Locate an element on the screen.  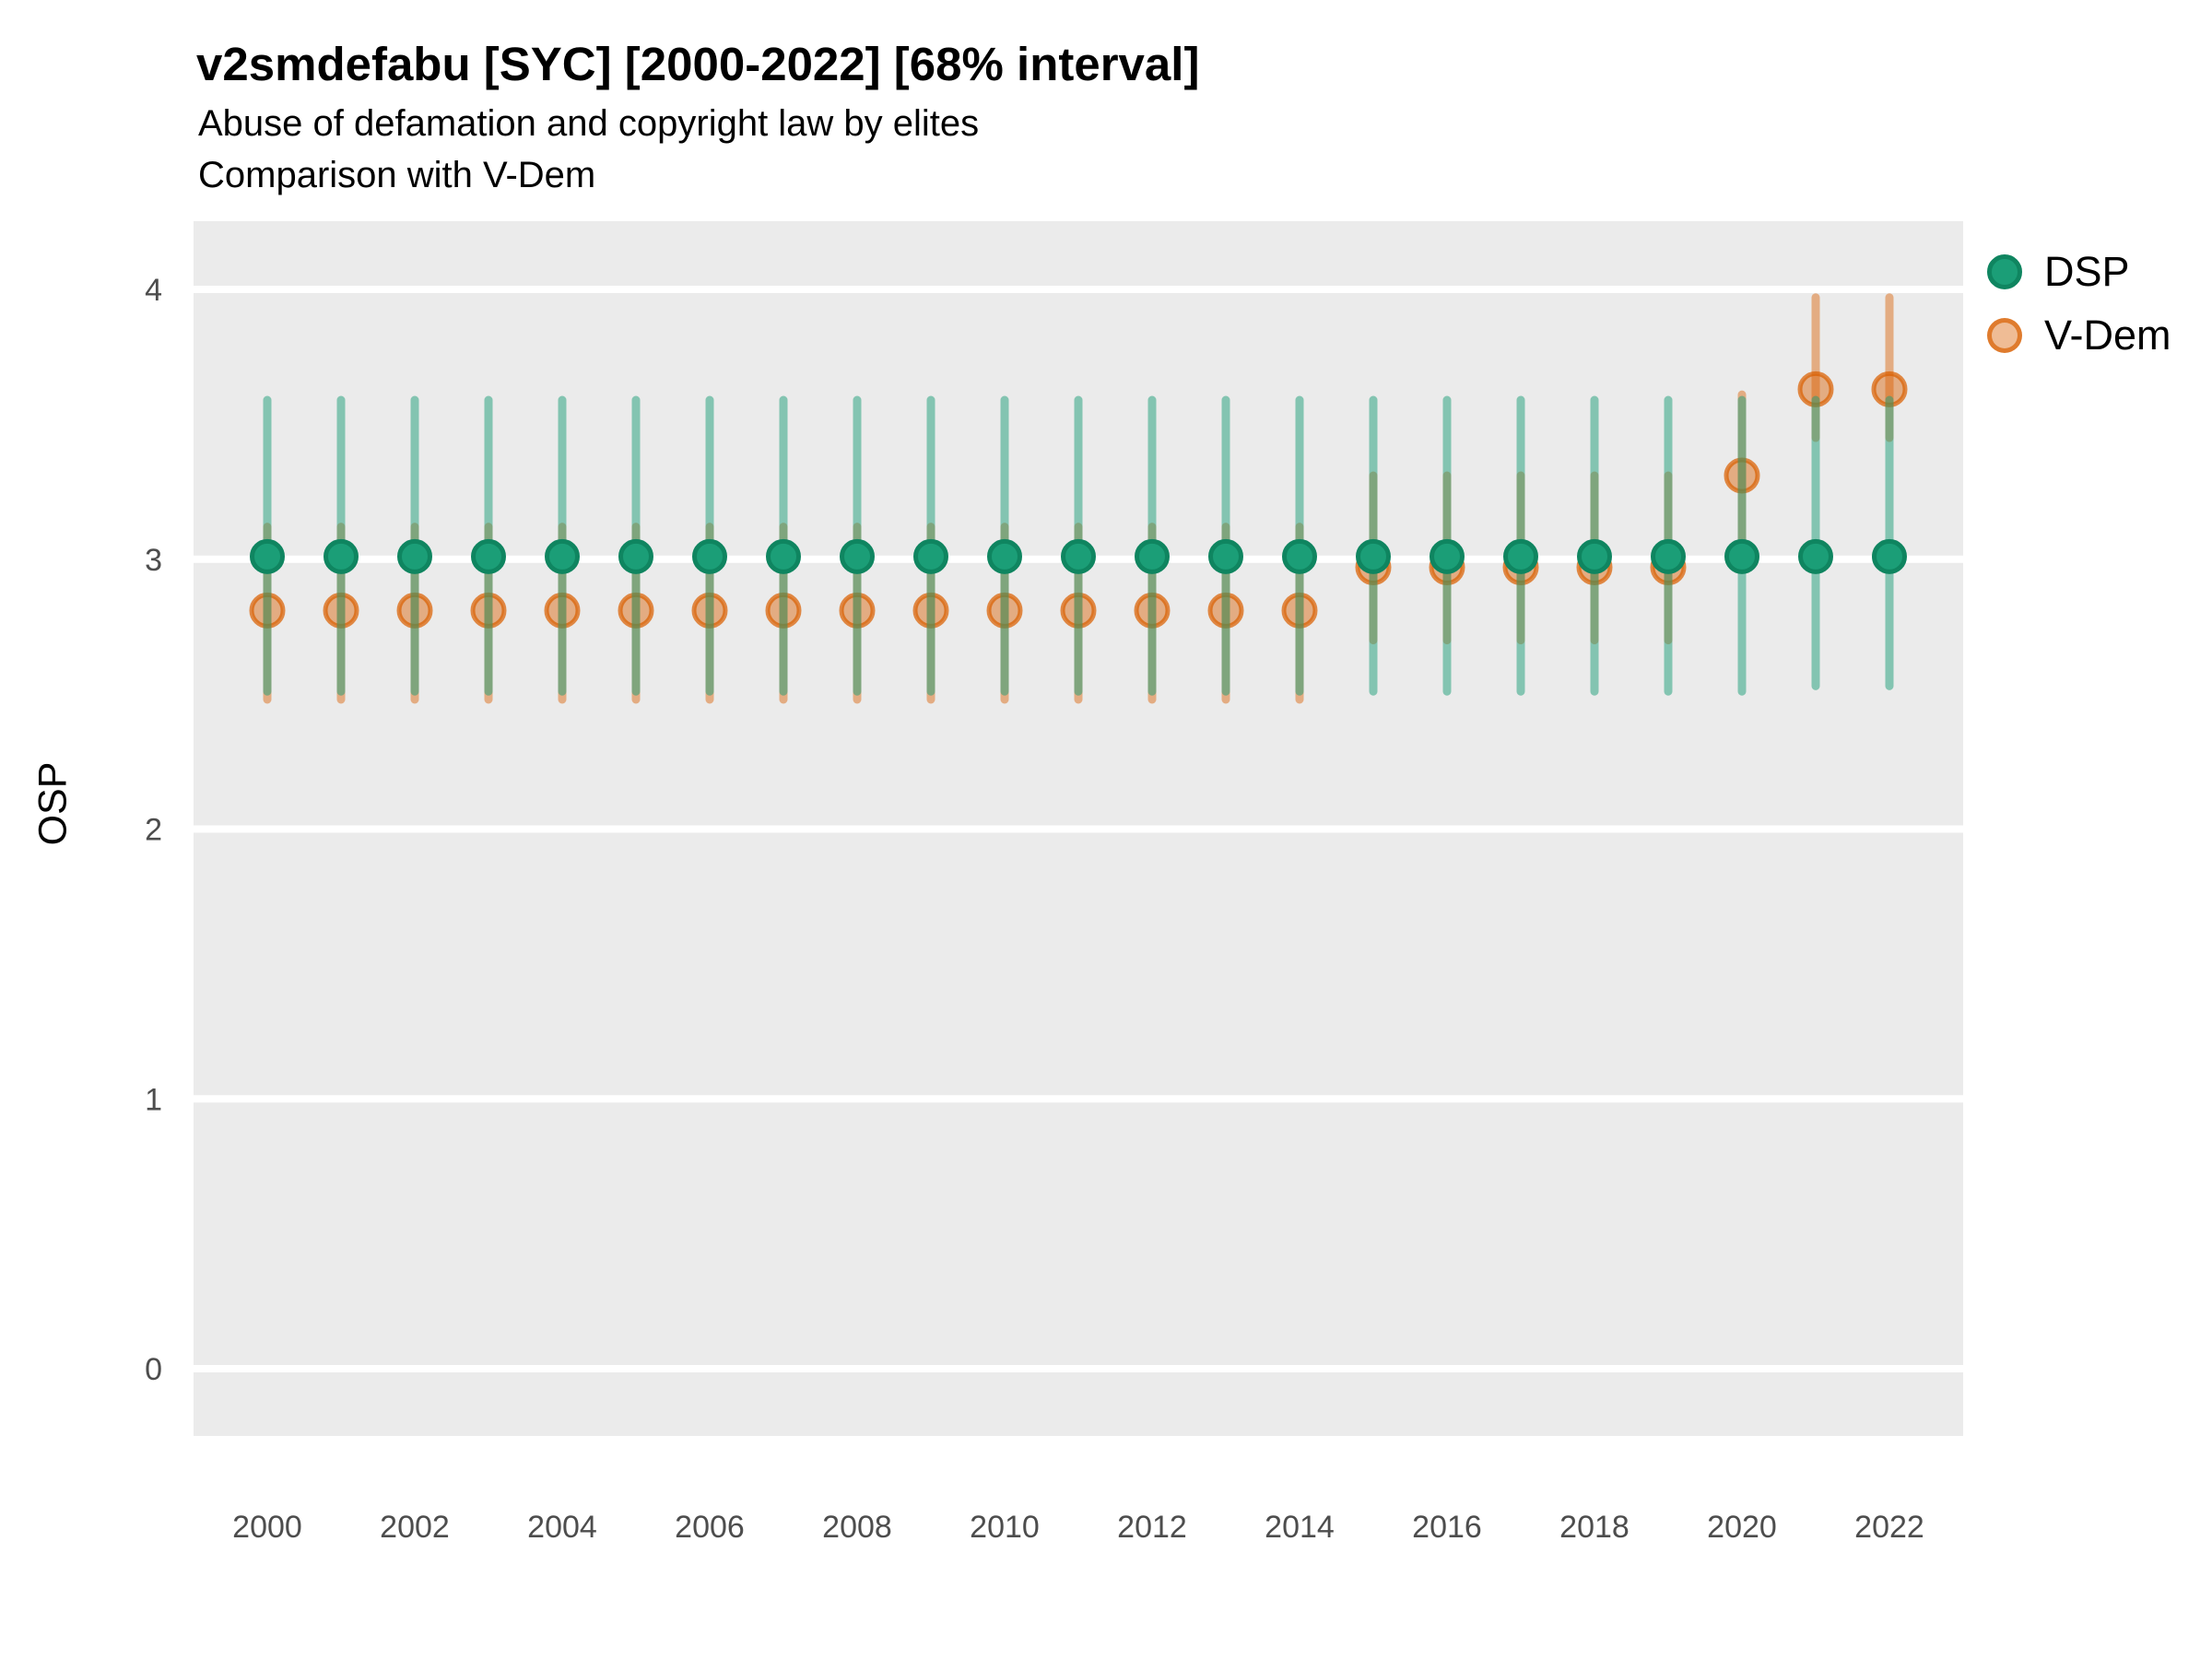
dsp-point-2008 is located at coordinates (857, 556).